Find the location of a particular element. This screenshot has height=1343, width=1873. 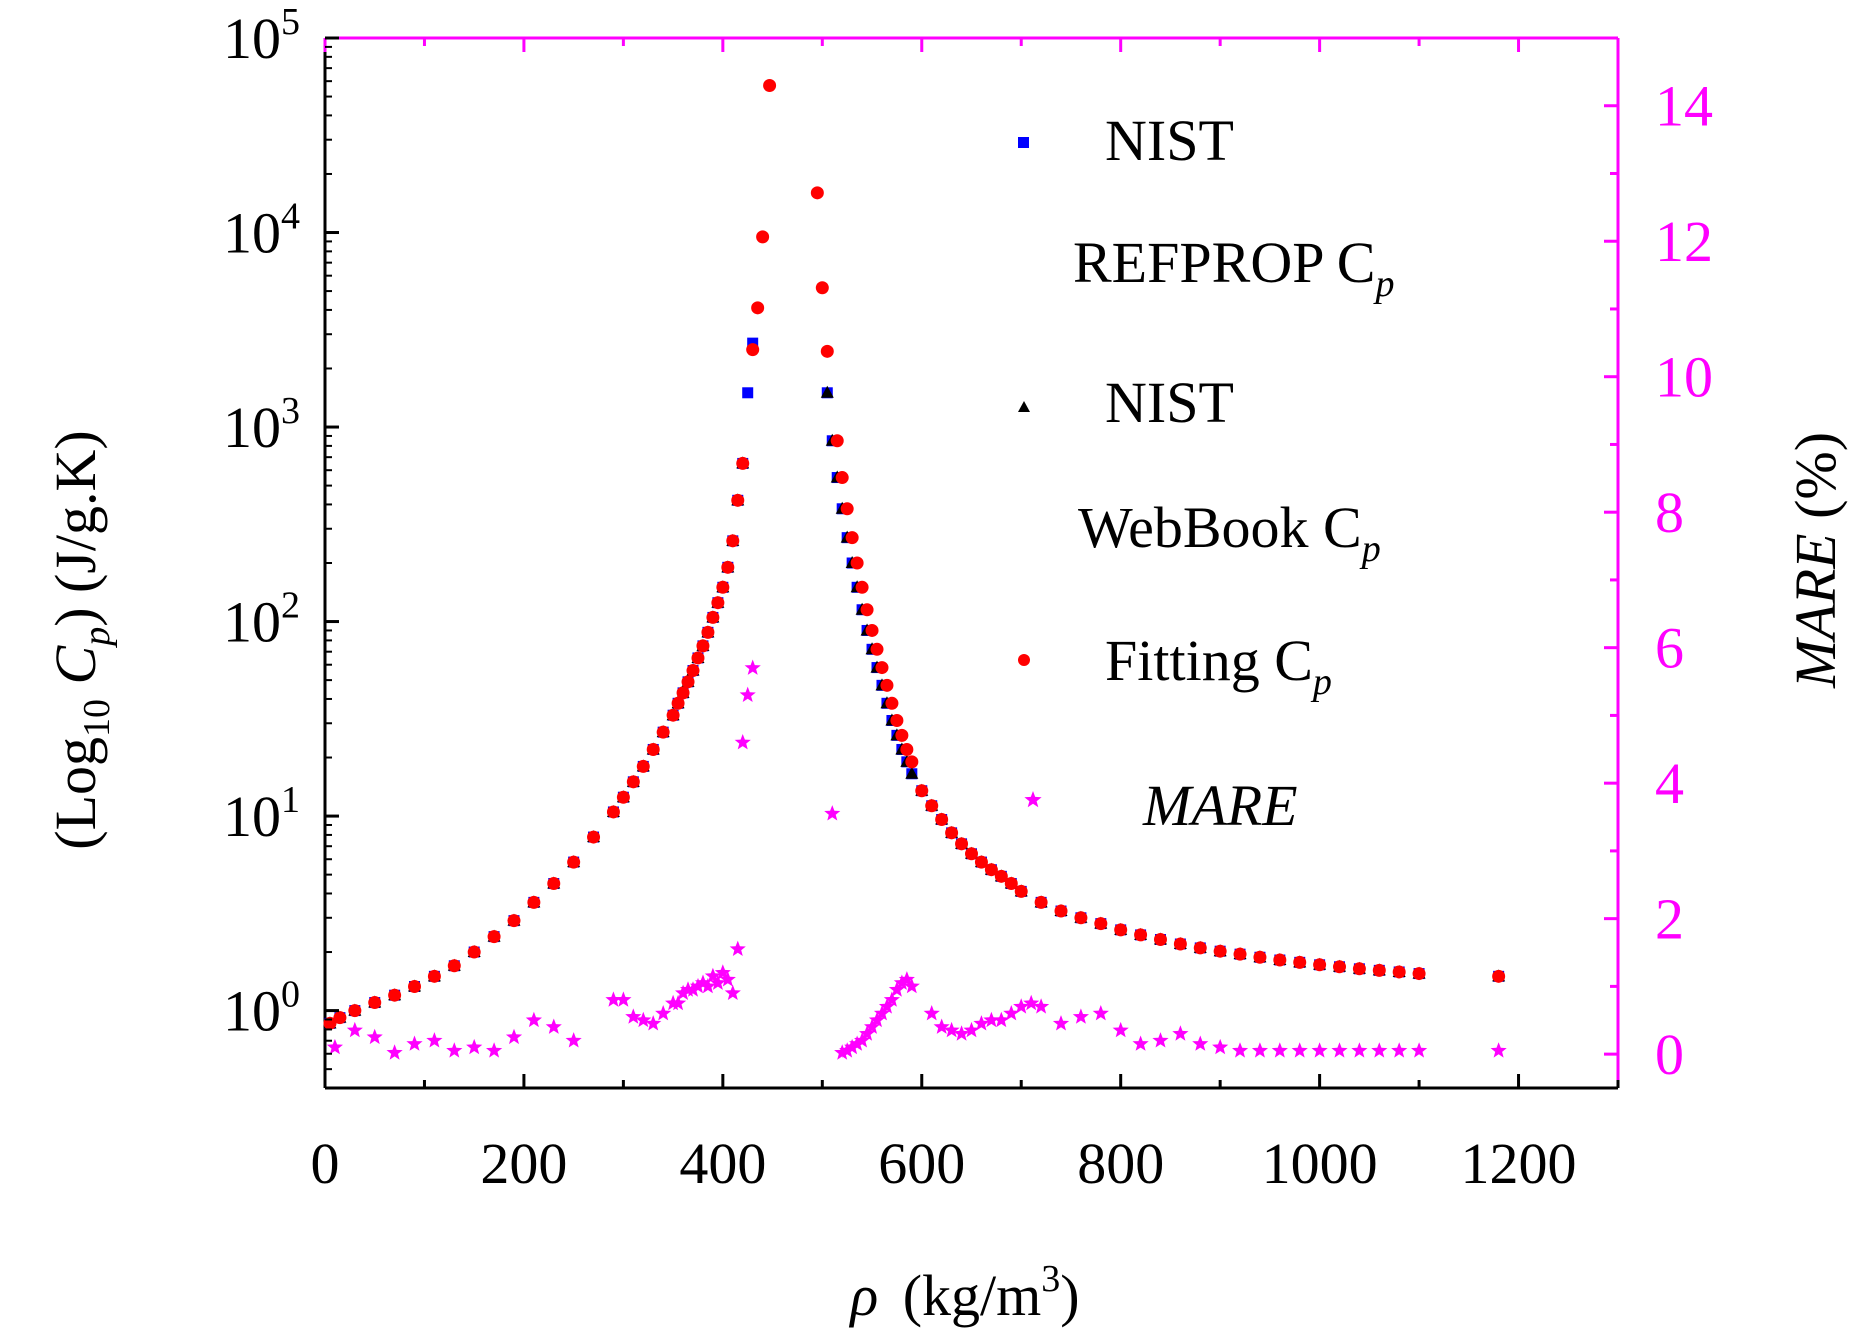

y-left-tick-label: 10⁴ is located at coordinates (261, 231).